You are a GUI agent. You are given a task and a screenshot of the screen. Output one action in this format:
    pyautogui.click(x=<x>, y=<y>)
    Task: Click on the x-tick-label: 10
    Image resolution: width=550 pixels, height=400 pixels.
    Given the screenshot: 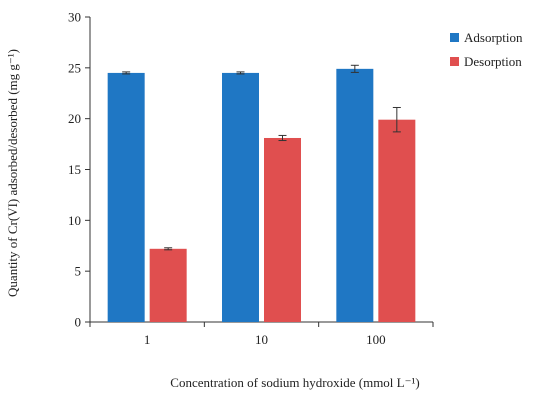 What is the action you would take?
    pyautogui.click(x=261, y=339)
    